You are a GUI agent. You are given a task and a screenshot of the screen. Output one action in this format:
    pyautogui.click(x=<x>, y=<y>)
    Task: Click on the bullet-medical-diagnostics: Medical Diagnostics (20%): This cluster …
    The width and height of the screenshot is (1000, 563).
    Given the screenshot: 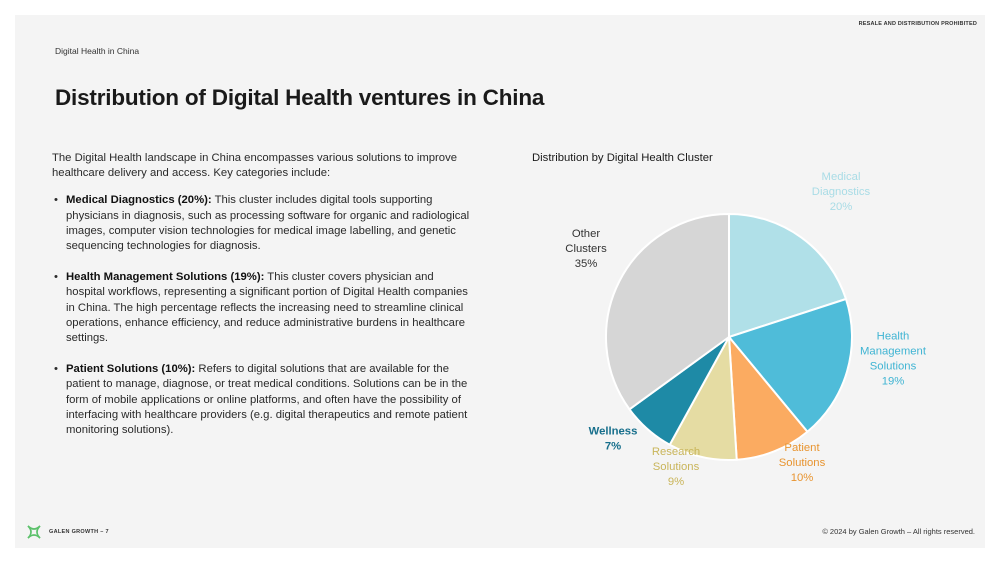 What is the action you would take?
    pyautogui.click(x=262, y=223)
    